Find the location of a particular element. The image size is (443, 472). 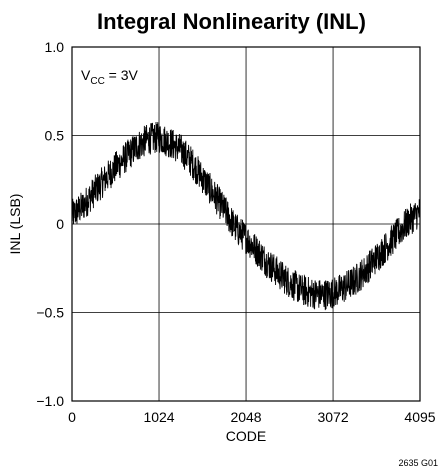

vcc-annotation: VCC = 3V is located at coordinates (110, 77).